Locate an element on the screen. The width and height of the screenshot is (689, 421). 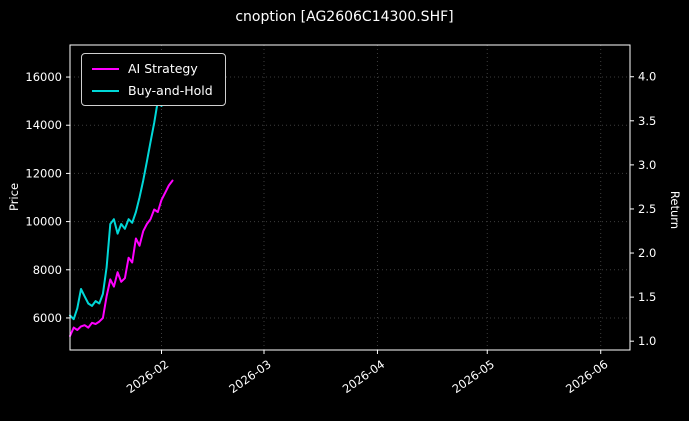
legend-label-ai-strategy: AI Strategy is located at coordinates (163, 68).